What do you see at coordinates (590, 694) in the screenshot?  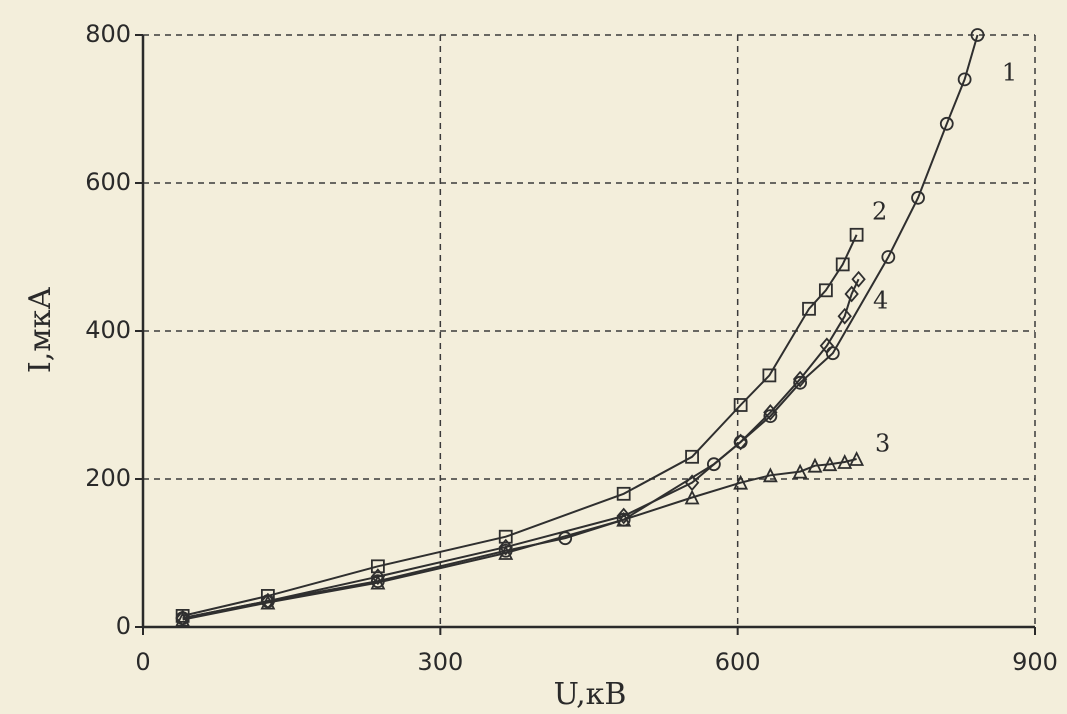 I see `x-axis-title: U,кВ` at bounding box center [590, 694].